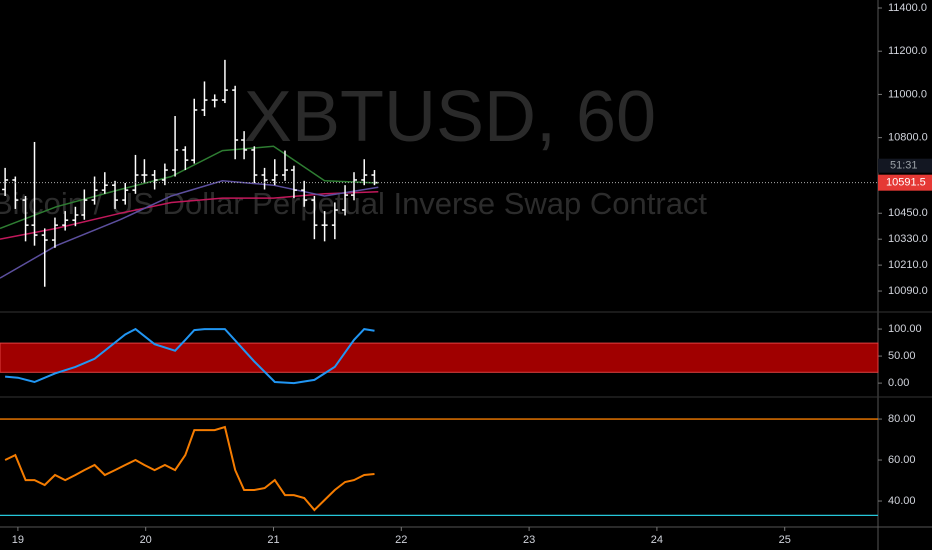 The image size is (932, 550). Describe the element at coordinates (439, 357) in the screenshot. I see `band` at that location.